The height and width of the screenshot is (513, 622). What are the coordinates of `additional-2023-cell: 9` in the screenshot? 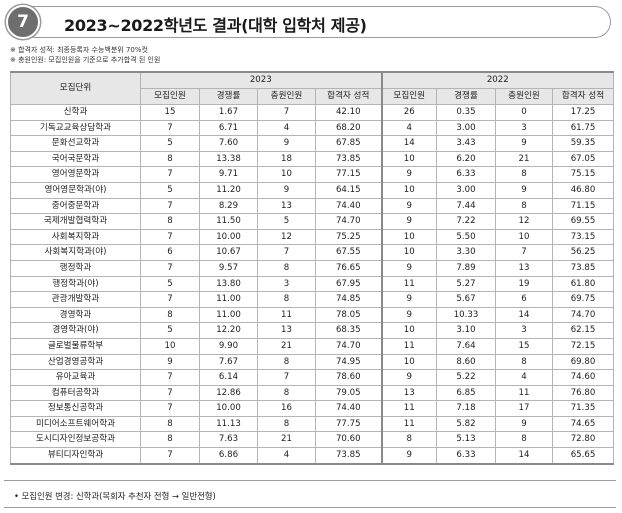 It's located at (286, 190).